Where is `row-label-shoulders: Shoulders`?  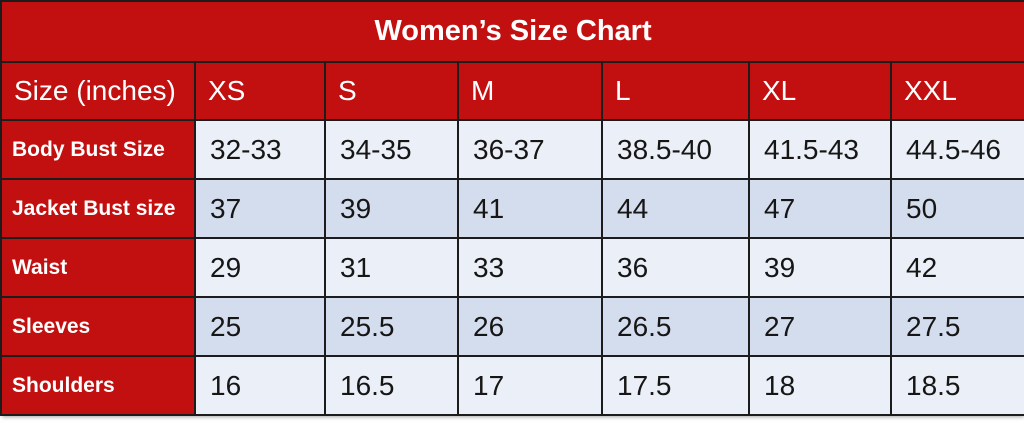 row-label-shoulders: Shoulders is located at coordinates (98, 385).